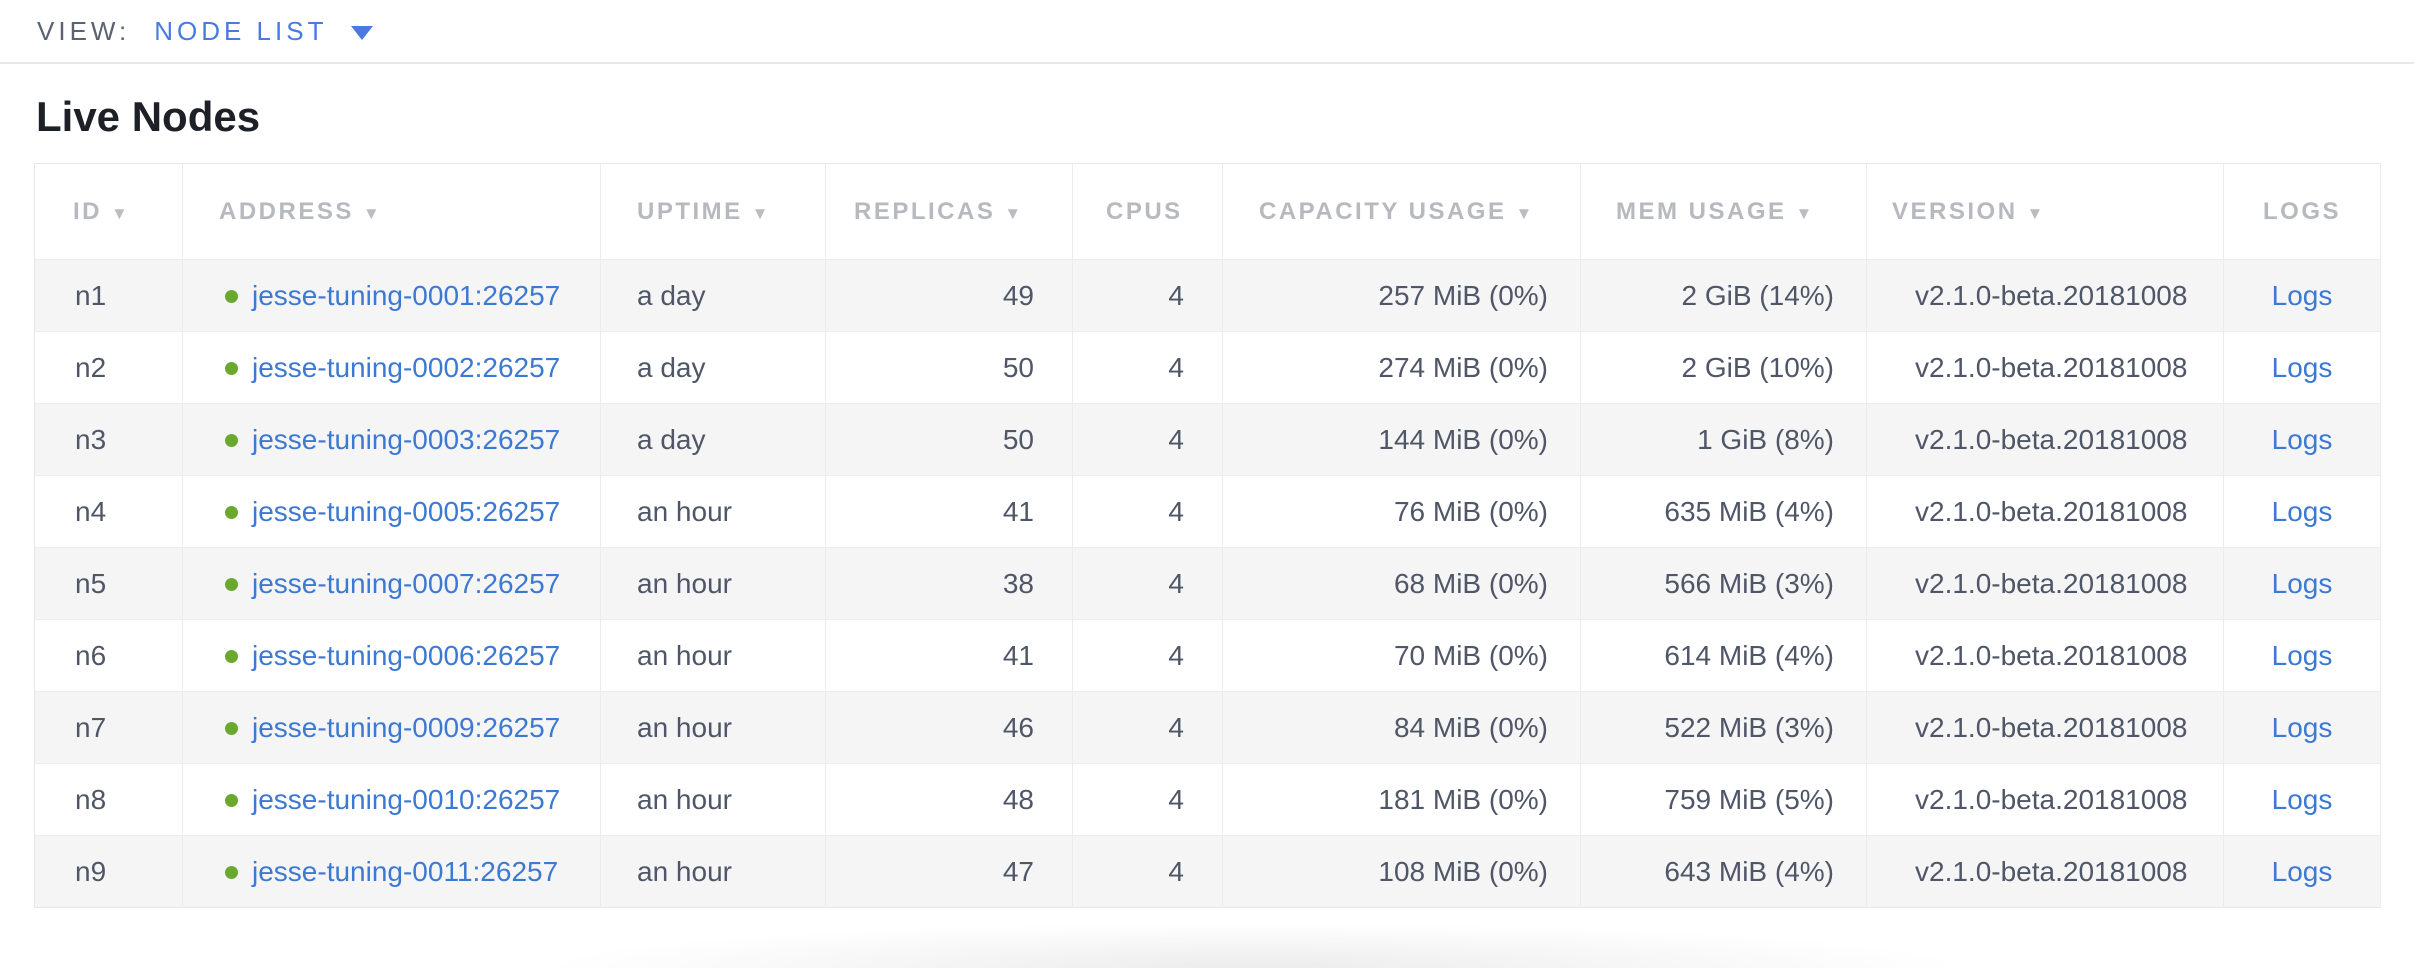  I want to click on node-address-link: jesse-tuning-0005:26257, so click(406, 511).